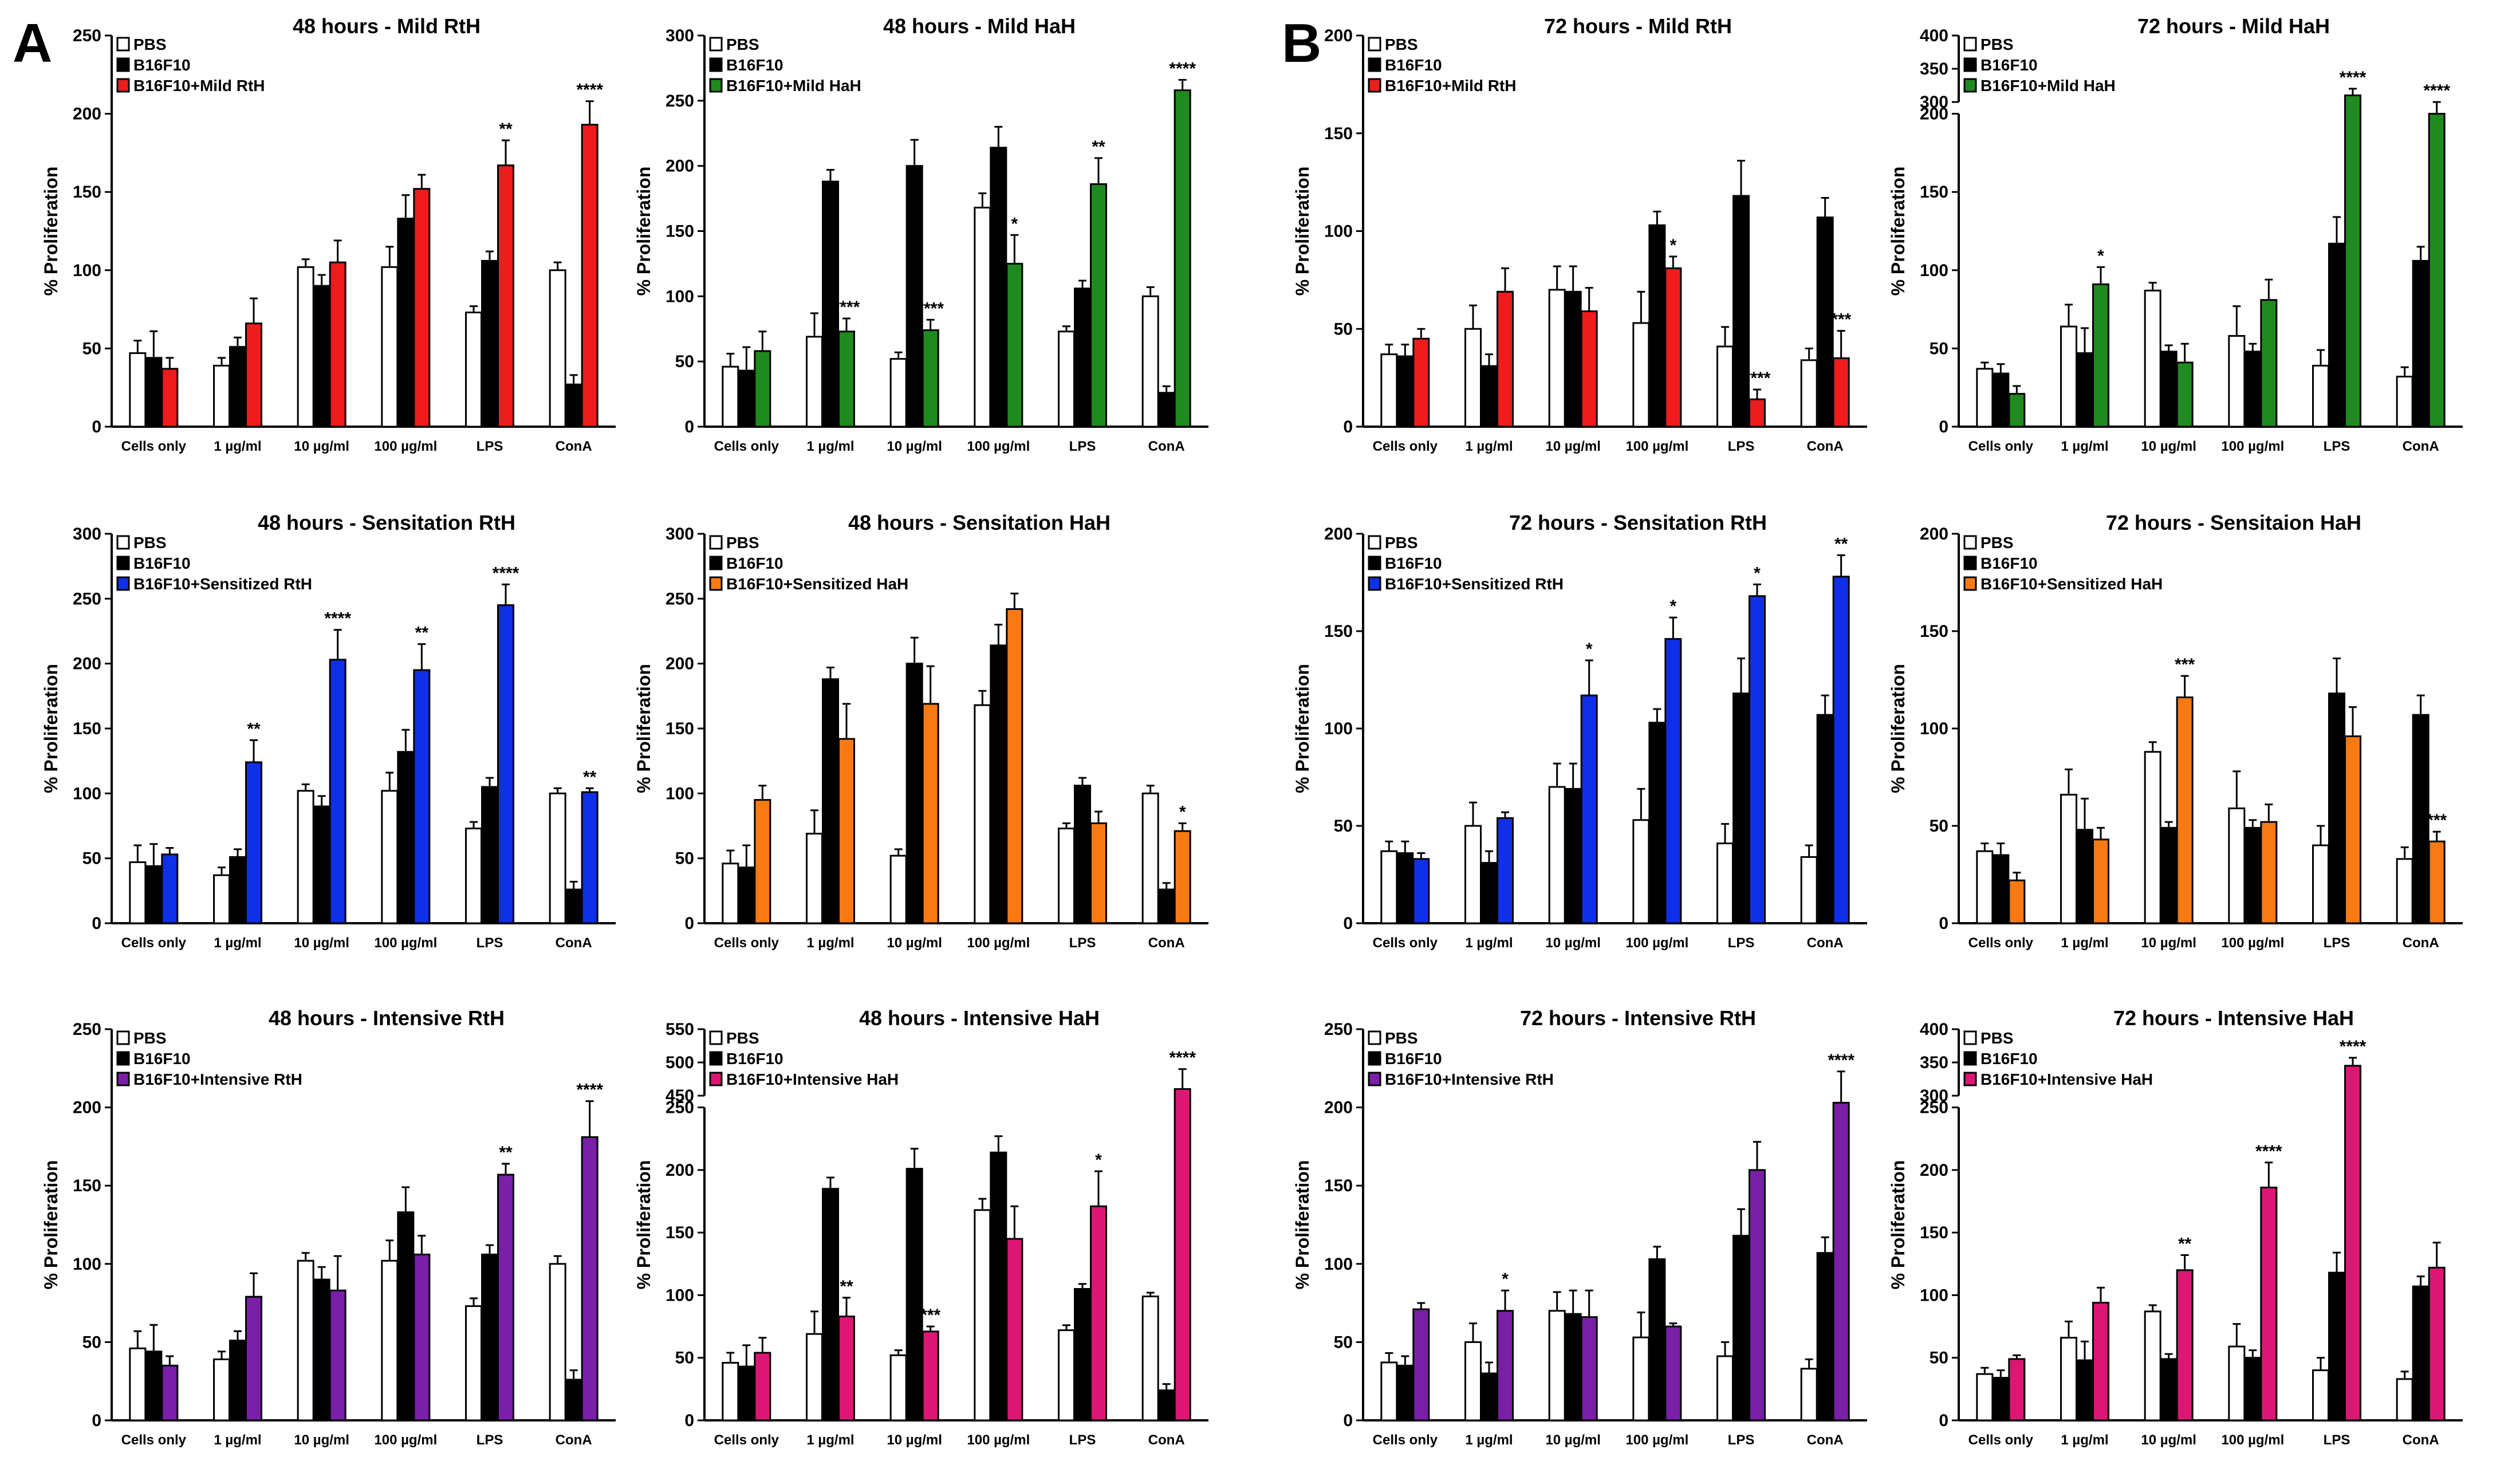 The image size is (2520, 1457). Describe the element at coordinates (1943, 427) in the screenshot. I see `y-tick-label: 0` at that location.